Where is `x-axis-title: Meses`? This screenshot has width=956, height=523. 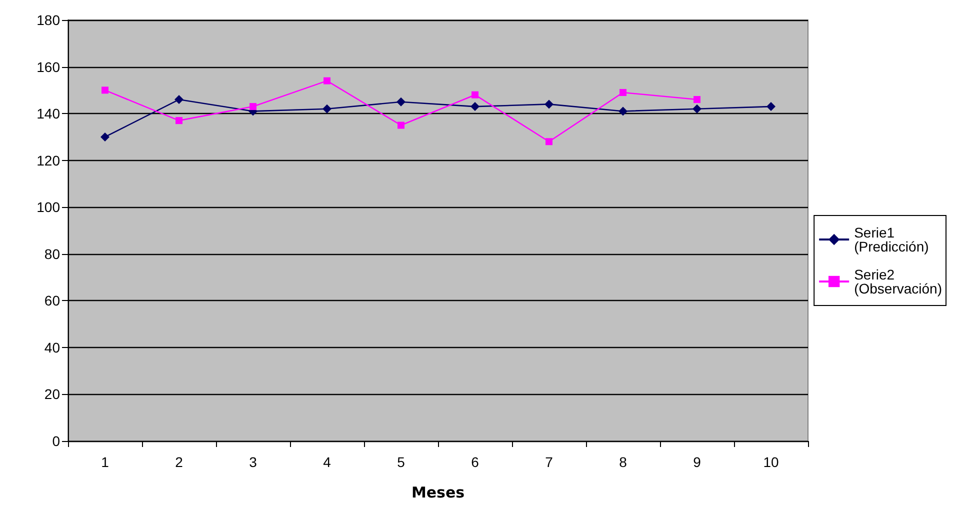
x-axis-title: Meses is located at coordinates (438, 493).